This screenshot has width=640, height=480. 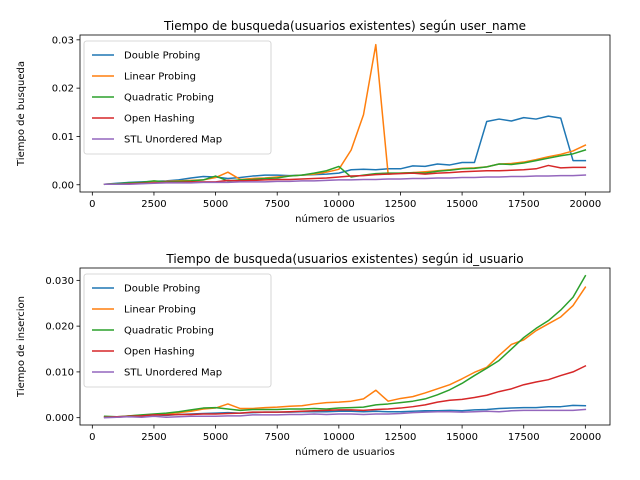 I want to click on y-tick: 0.020, so click(x=62, y=327).